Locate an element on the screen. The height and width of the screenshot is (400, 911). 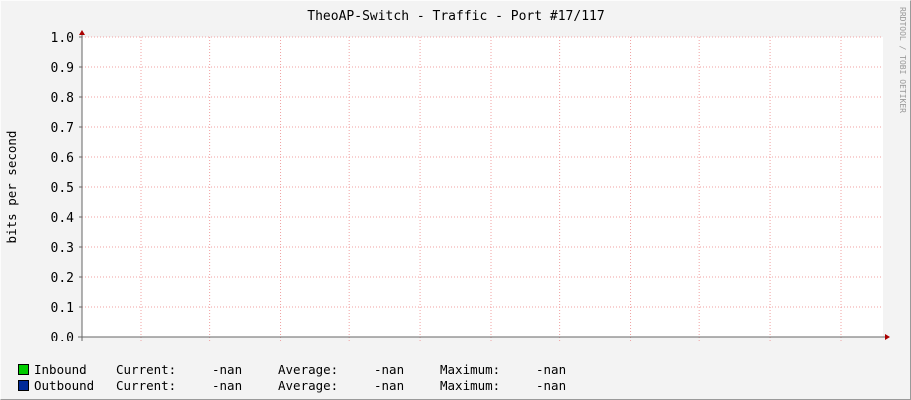
y-tick-label: 1.0 is located at coordinates (62, 38).